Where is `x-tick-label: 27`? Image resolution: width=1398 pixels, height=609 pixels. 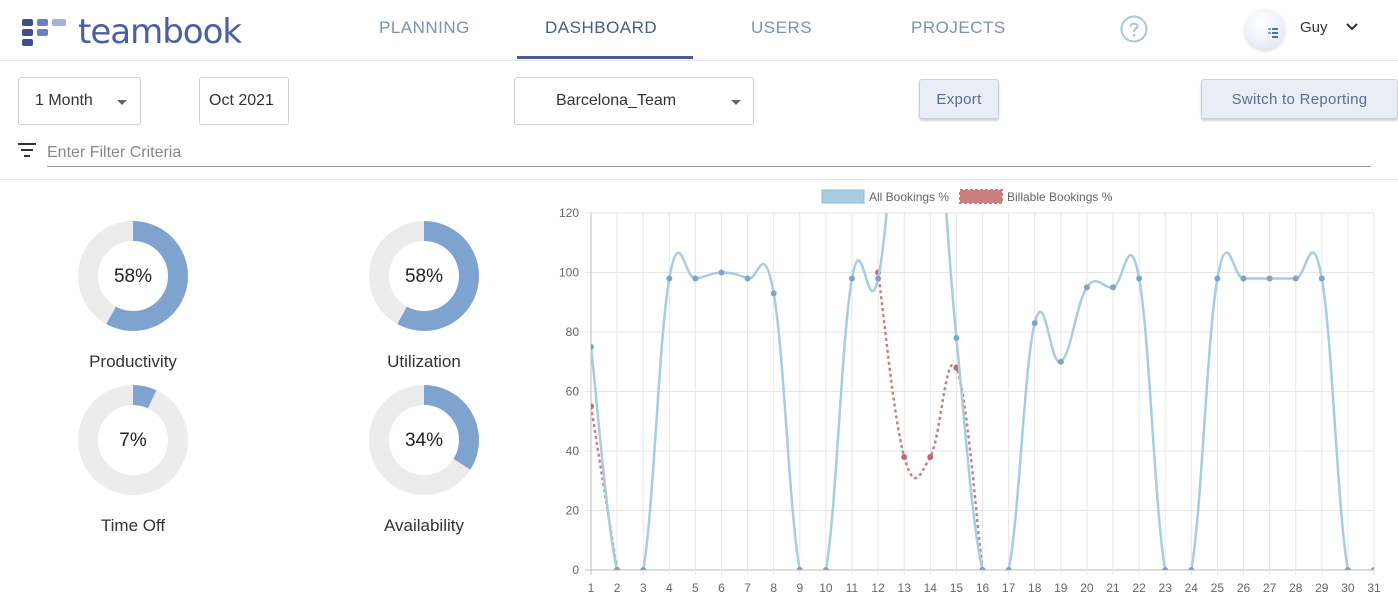 x-tick-label: 27 is located at coordinates (1270, 588).